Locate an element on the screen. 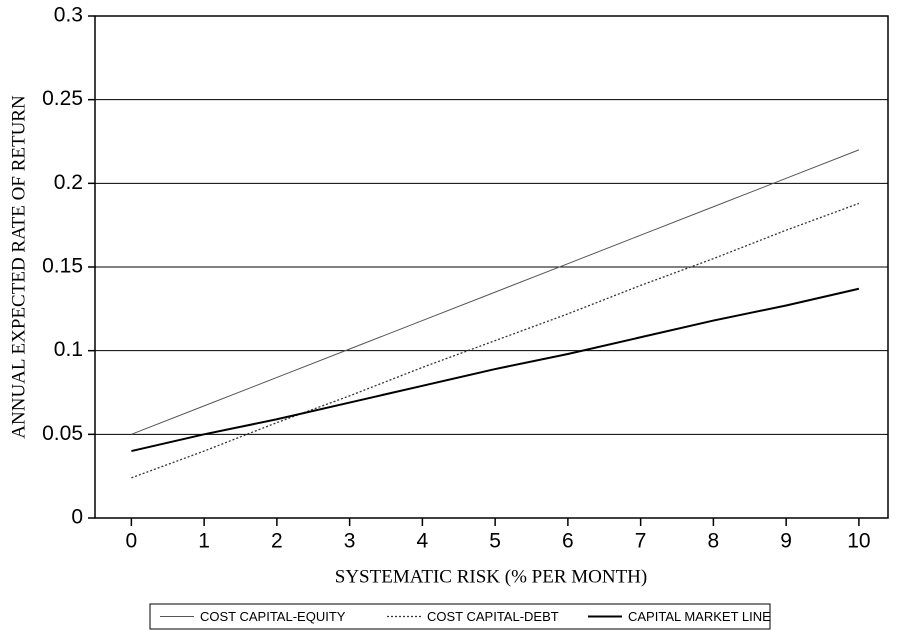  y-tick-label: 0.25 is located at coordinates (62, 98).